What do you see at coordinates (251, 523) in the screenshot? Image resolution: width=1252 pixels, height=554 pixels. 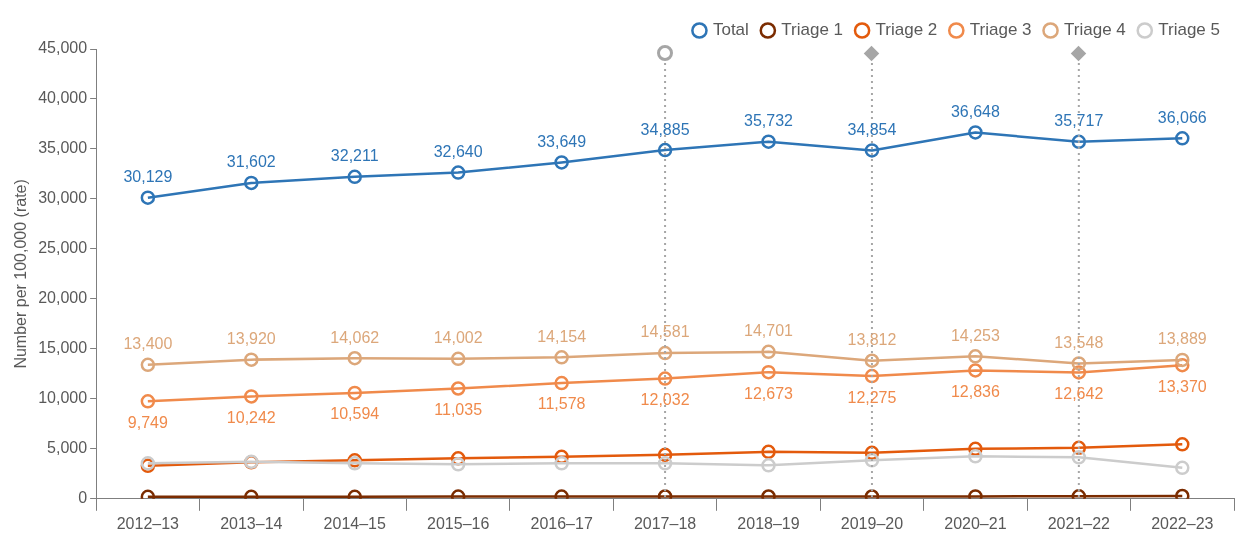 I see `x-tick-label: 2013–14` at bounding box center [251, 523].